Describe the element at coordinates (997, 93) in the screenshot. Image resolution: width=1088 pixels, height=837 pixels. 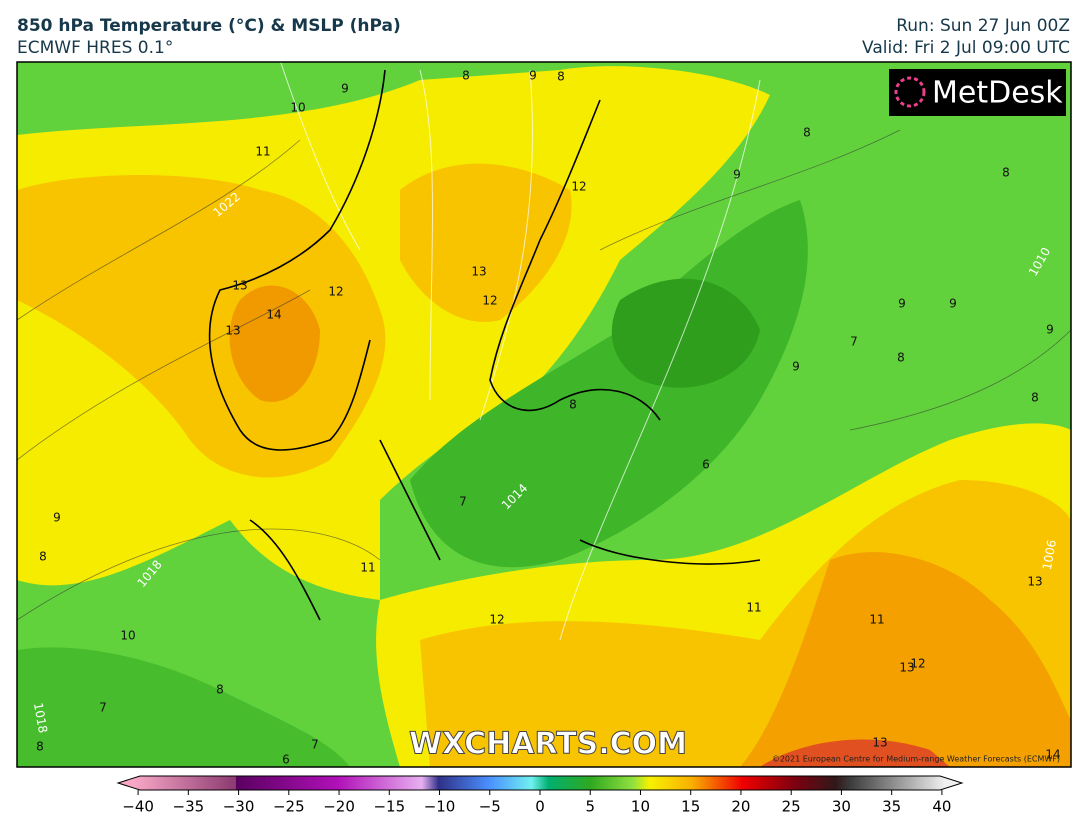
I see `logo: MetDesk` at that location.